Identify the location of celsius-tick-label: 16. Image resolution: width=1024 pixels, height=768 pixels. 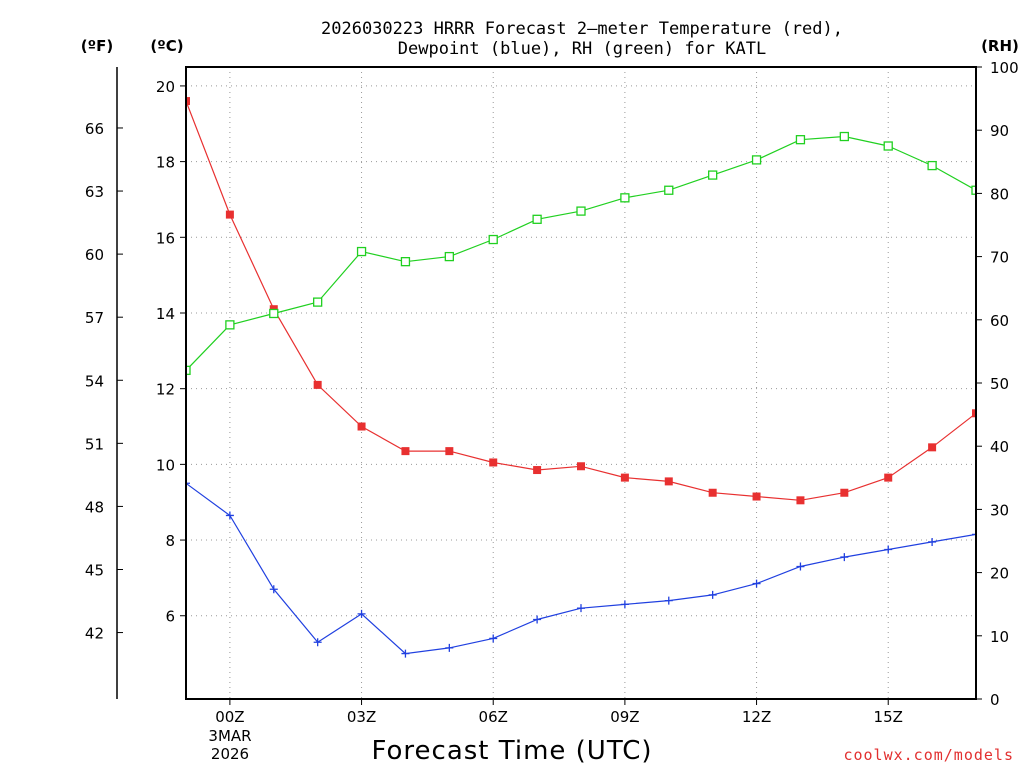
(165, 238).